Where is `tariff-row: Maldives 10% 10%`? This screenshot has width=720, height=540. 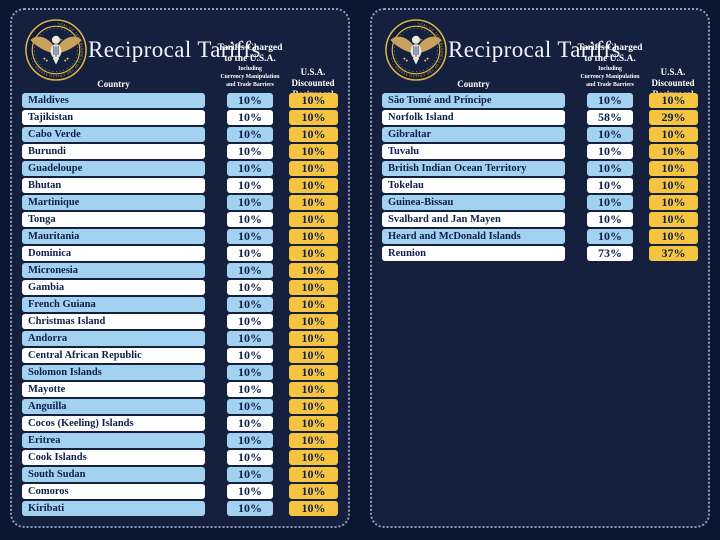
tariff-row: Maldives 10% 10% is located at coordinates (180, 100).